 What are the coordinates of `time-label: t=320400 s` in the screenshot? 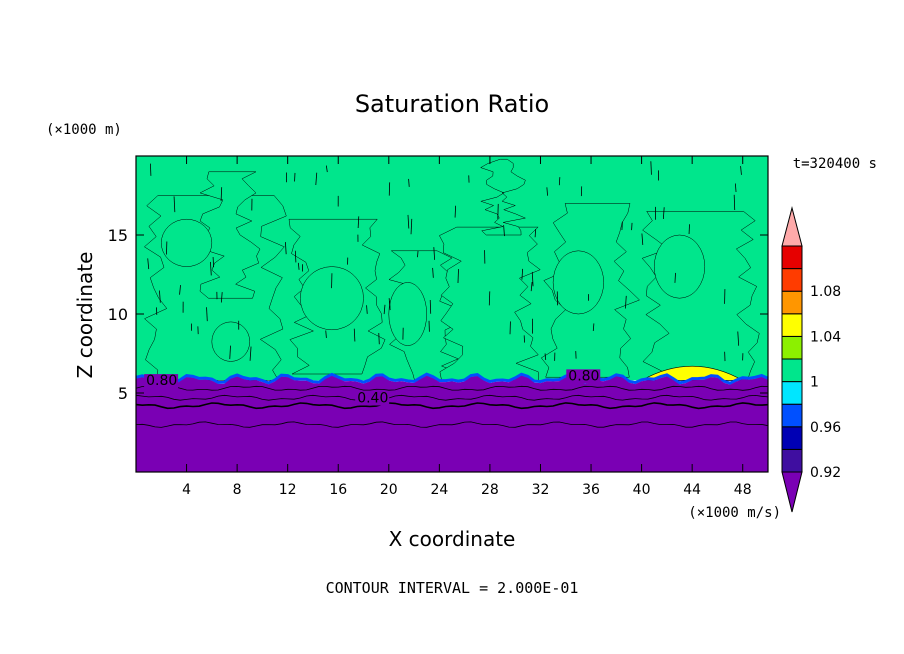 It's located at (835, 164).